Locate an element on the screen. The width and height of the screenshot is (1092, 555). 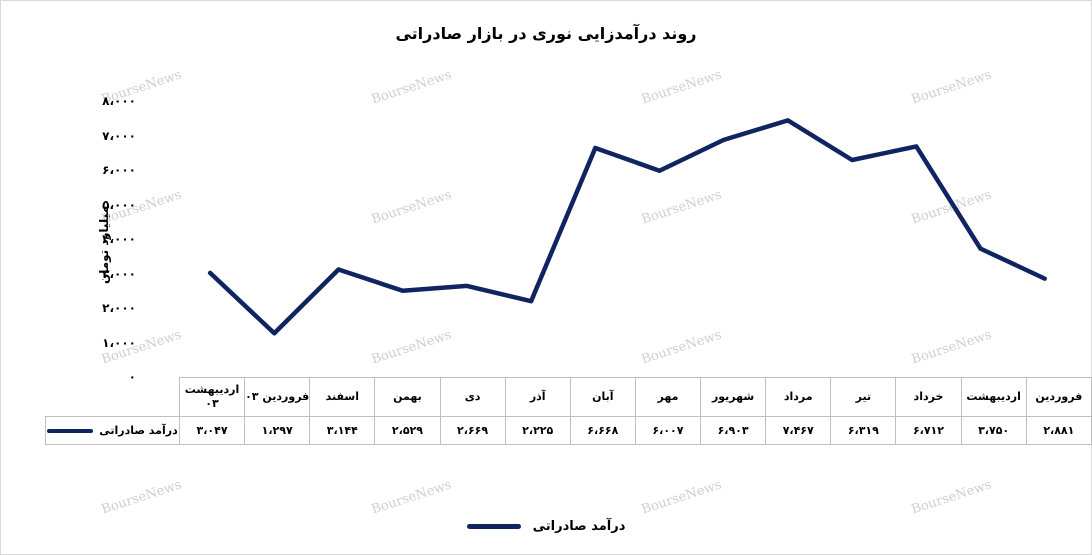
category-label: خرداد is located at coordinates (928, 397).